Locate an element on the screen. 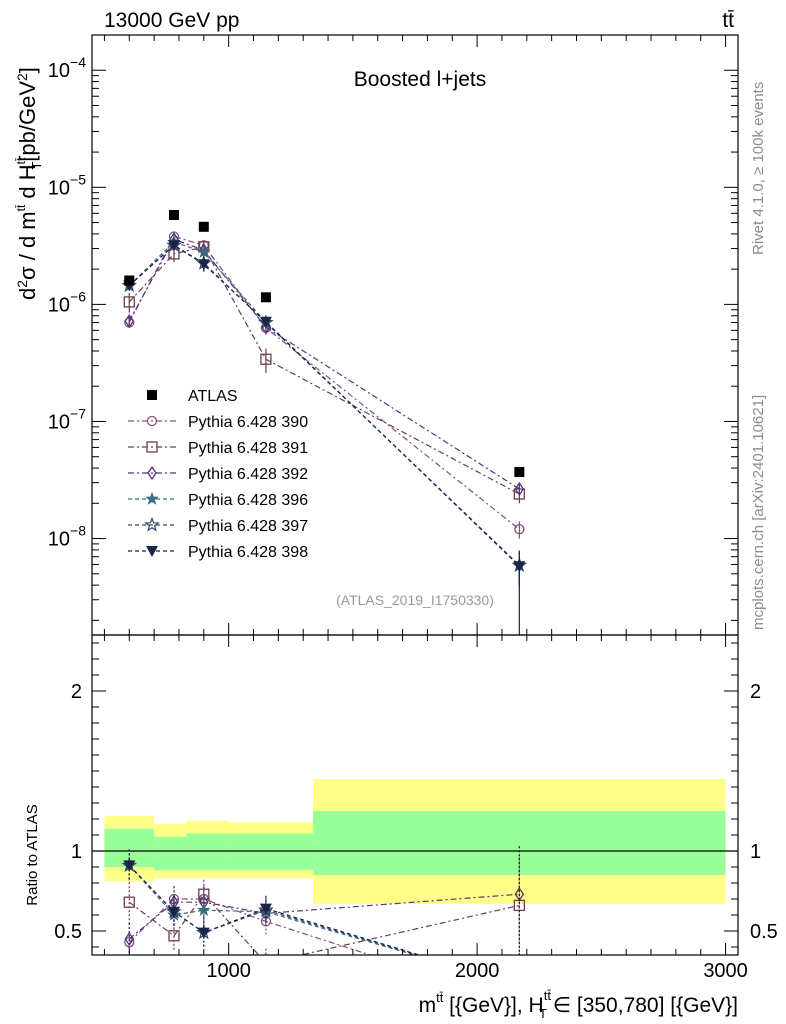 Image resolution: width=786 pixels, height=1024 pixels. ratio-tick-label-left: 1 is located at coordinates (76, 852).